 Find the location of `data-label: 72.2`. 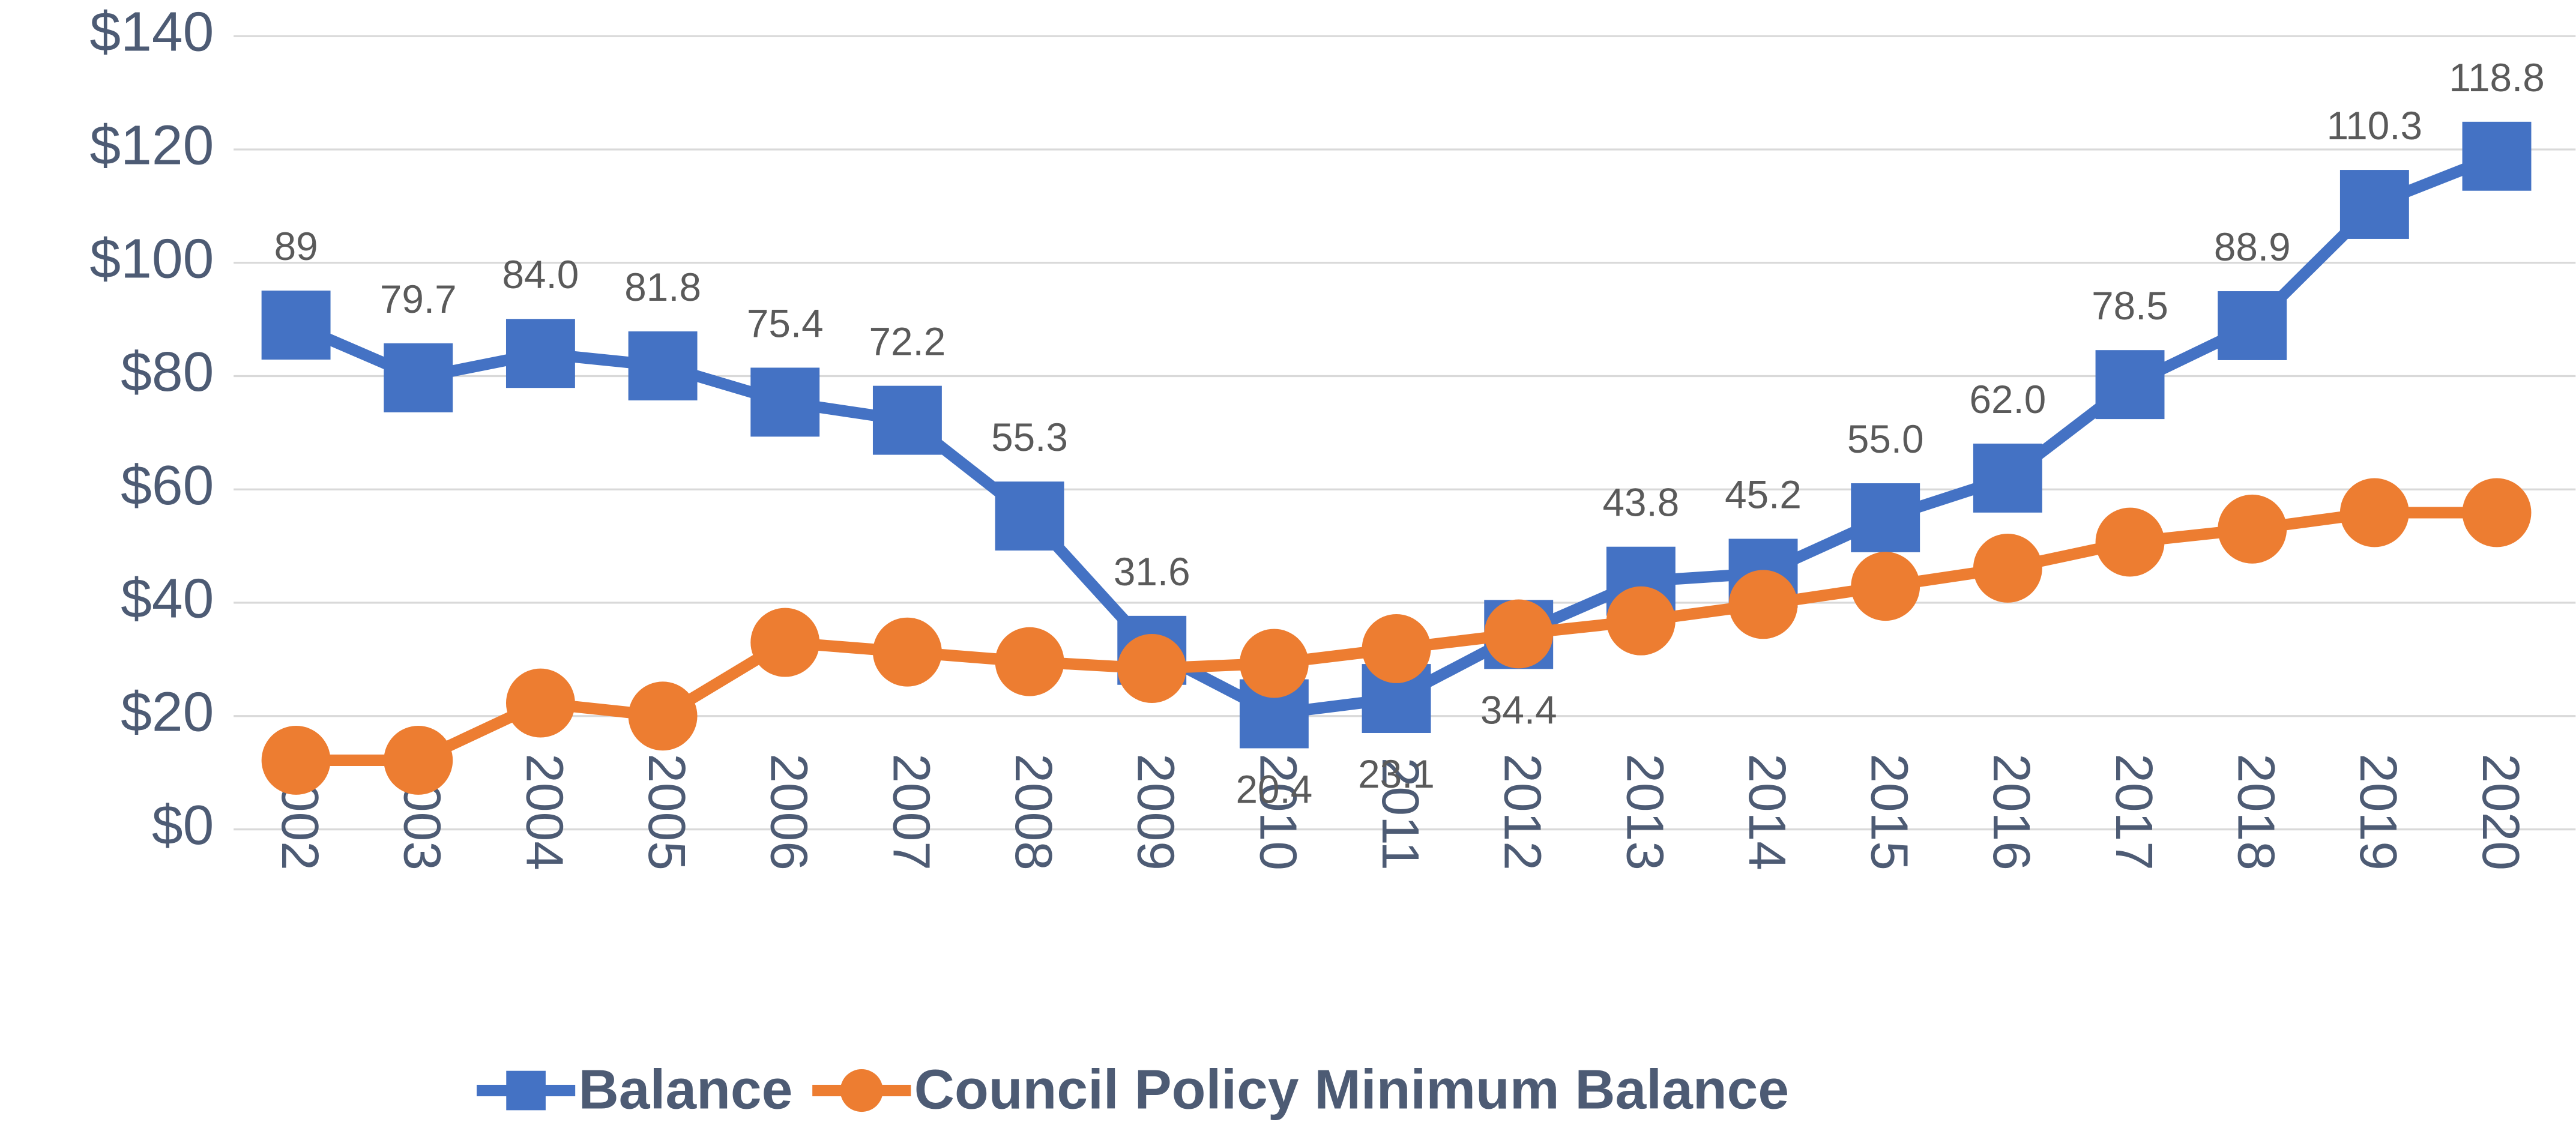

data-label: 72.2 is located at coordinates (907, 342).